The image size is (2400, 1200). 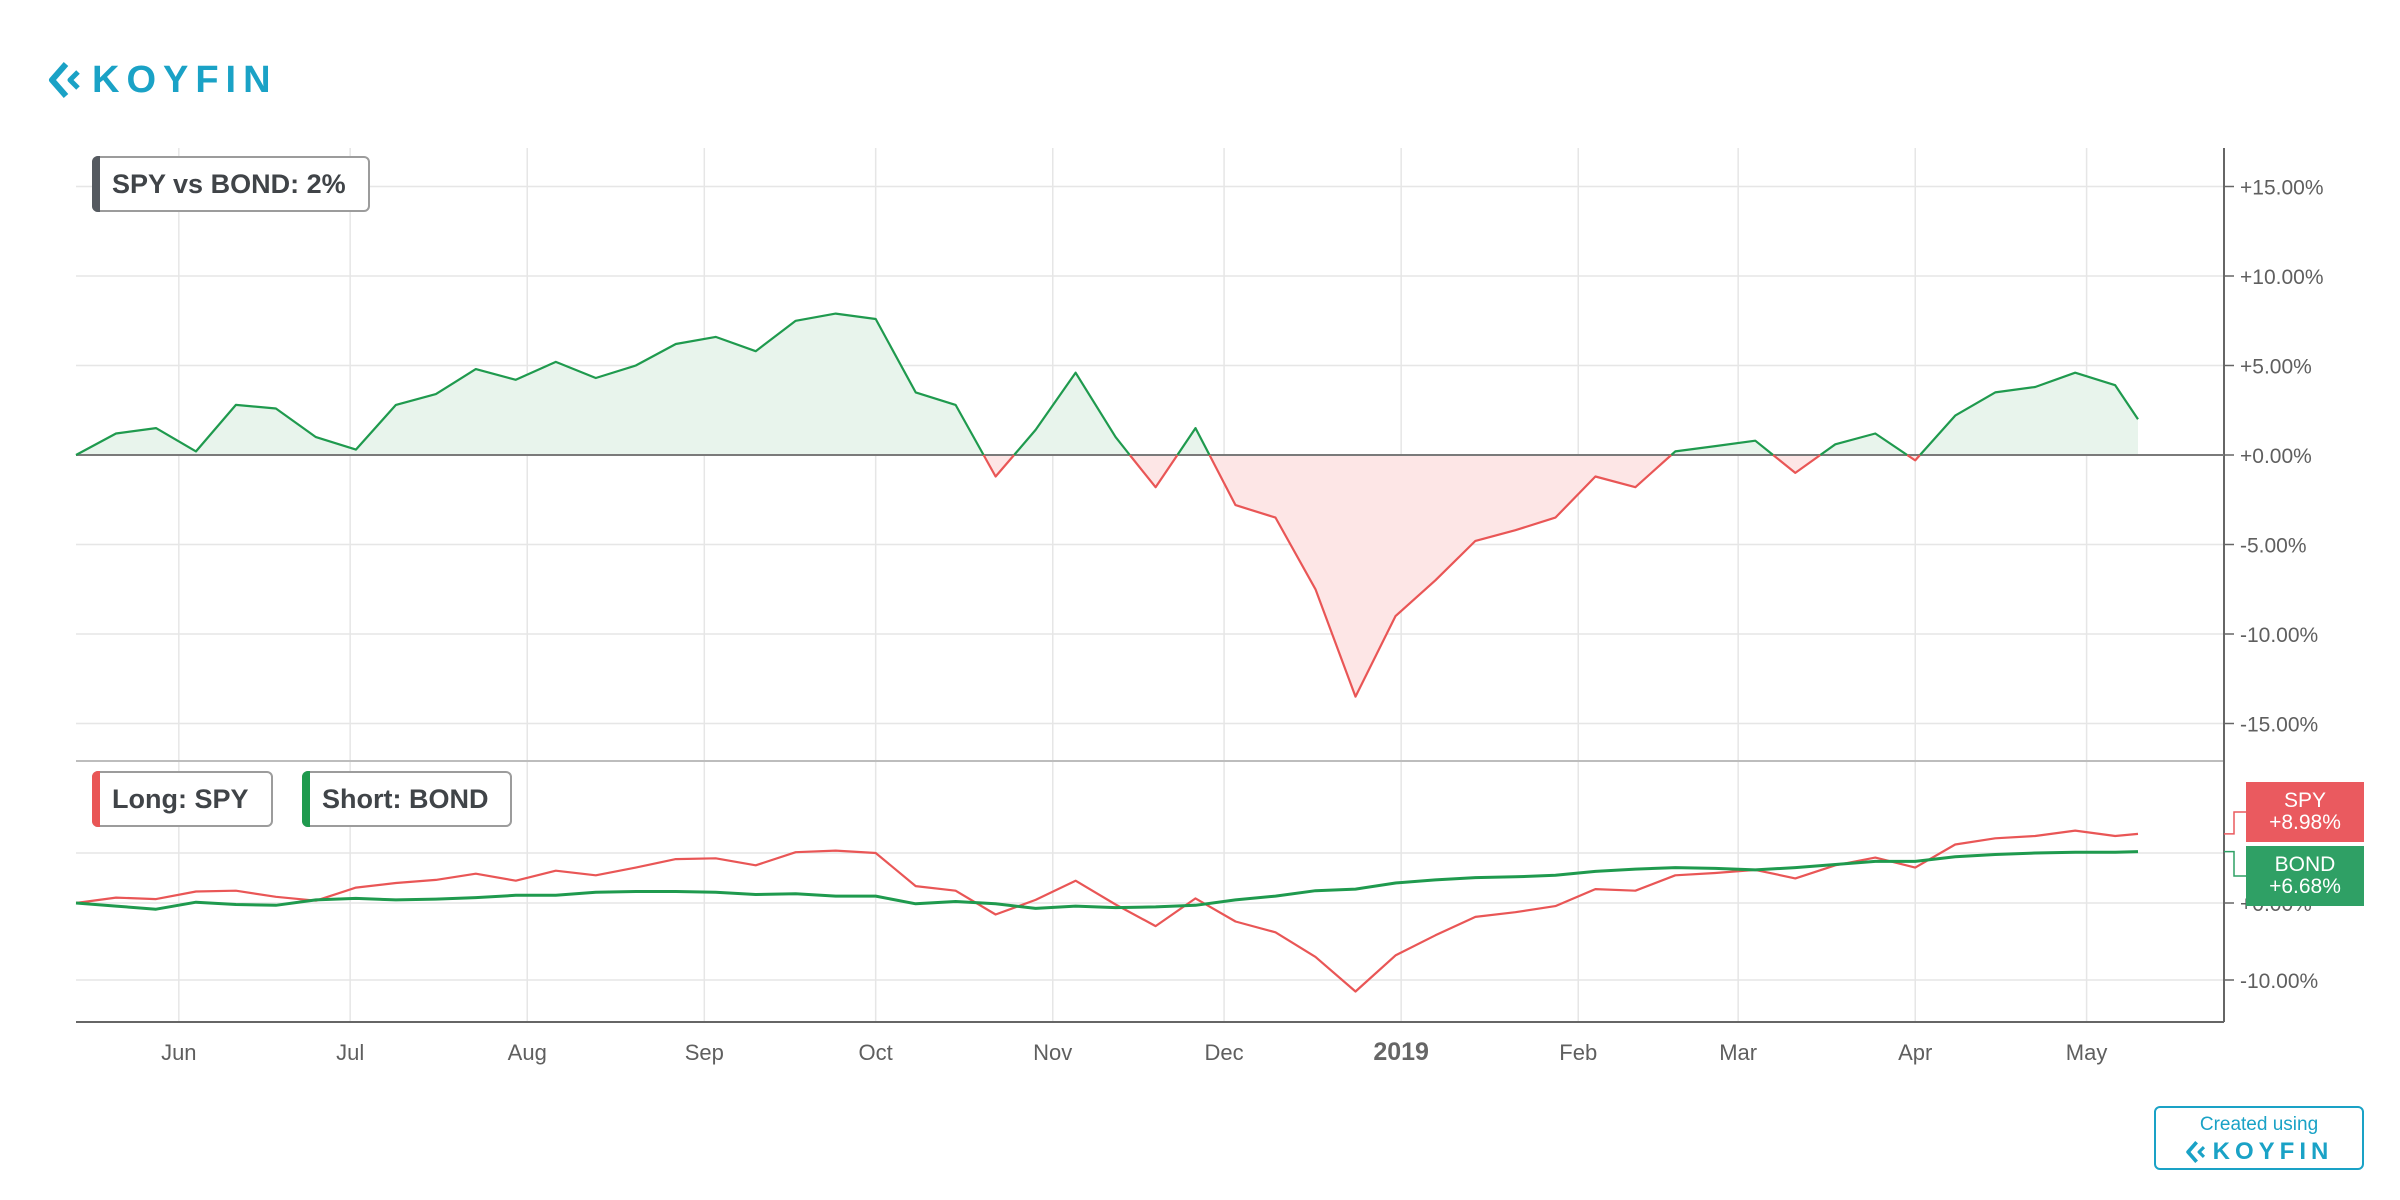 I want to click on legend-short: Short: BOND, so click(x=407, y=799).